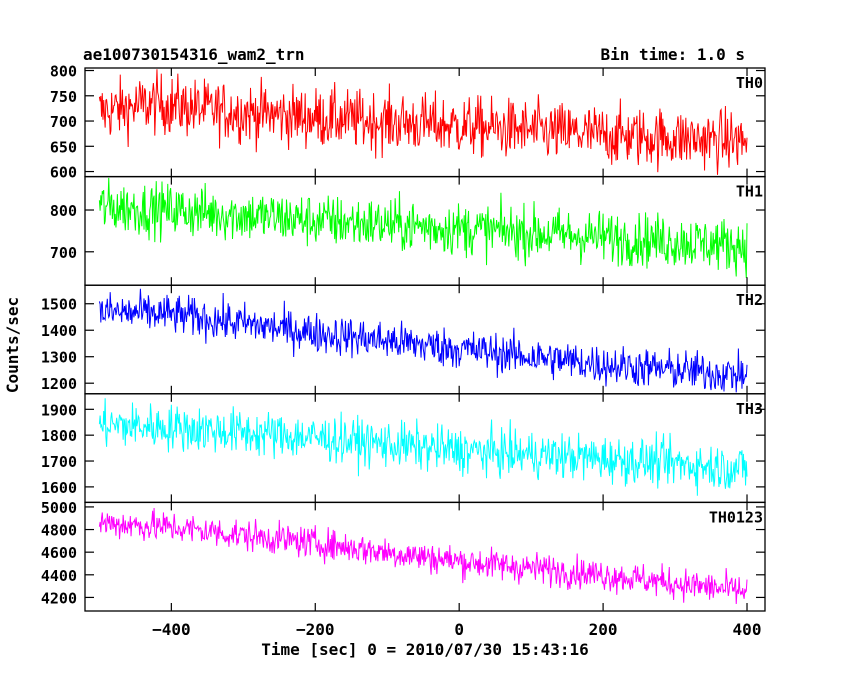  I want to click on panel-label-TH0: TH0, so click(749, 83).